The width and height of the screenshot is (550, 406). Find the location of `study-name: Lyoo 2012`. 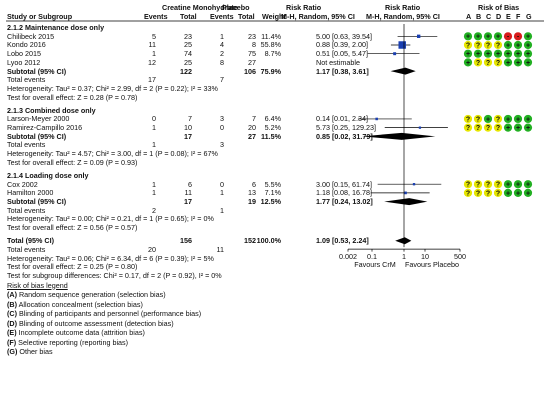

study-name: Lyoo 2012 is located at coordinates (24, 62).